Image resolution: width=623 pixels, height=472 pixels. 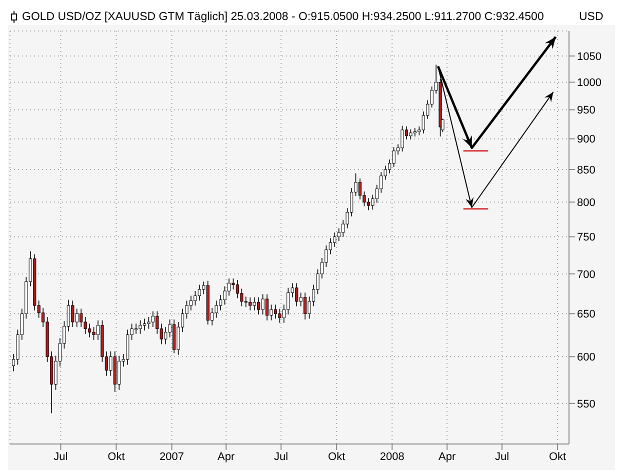 I want to click on y-tick-label: 700, so click(x=586, y=274).